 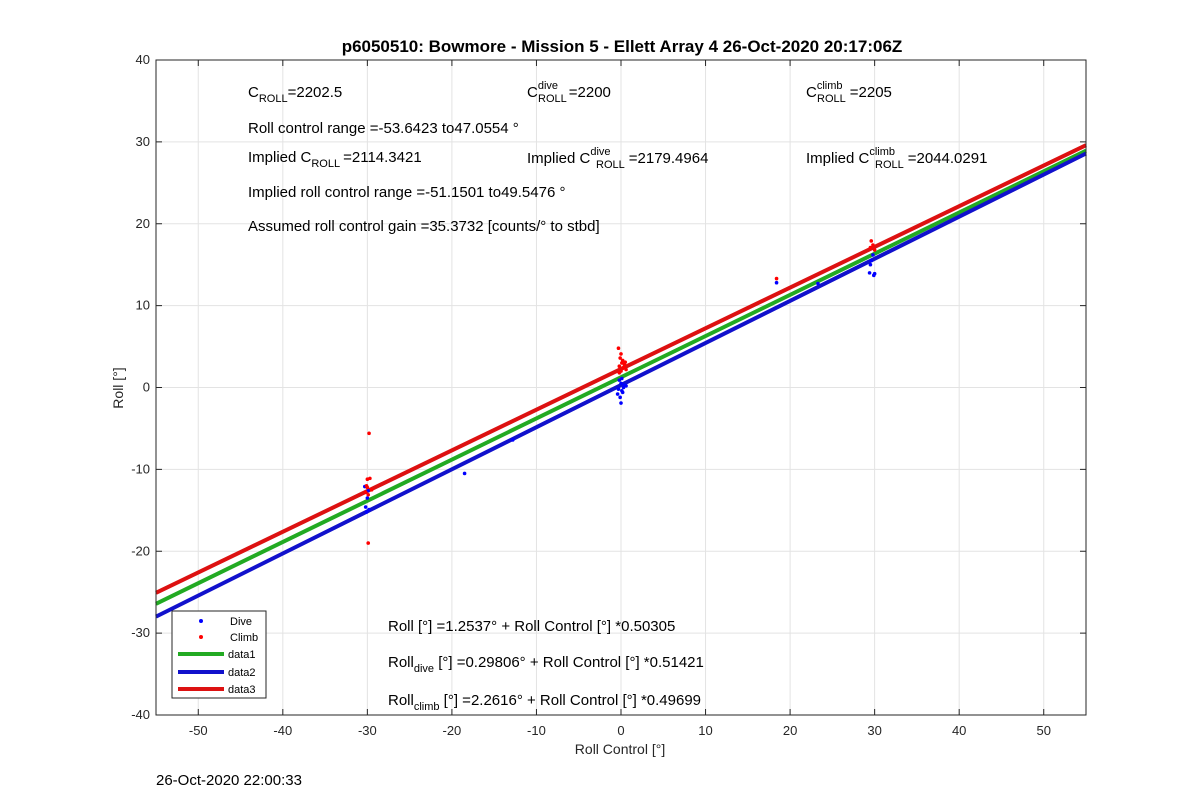 I want to click on annotation-croll-dive: Cdive ROLL =2200, so click(x=569, y=92).